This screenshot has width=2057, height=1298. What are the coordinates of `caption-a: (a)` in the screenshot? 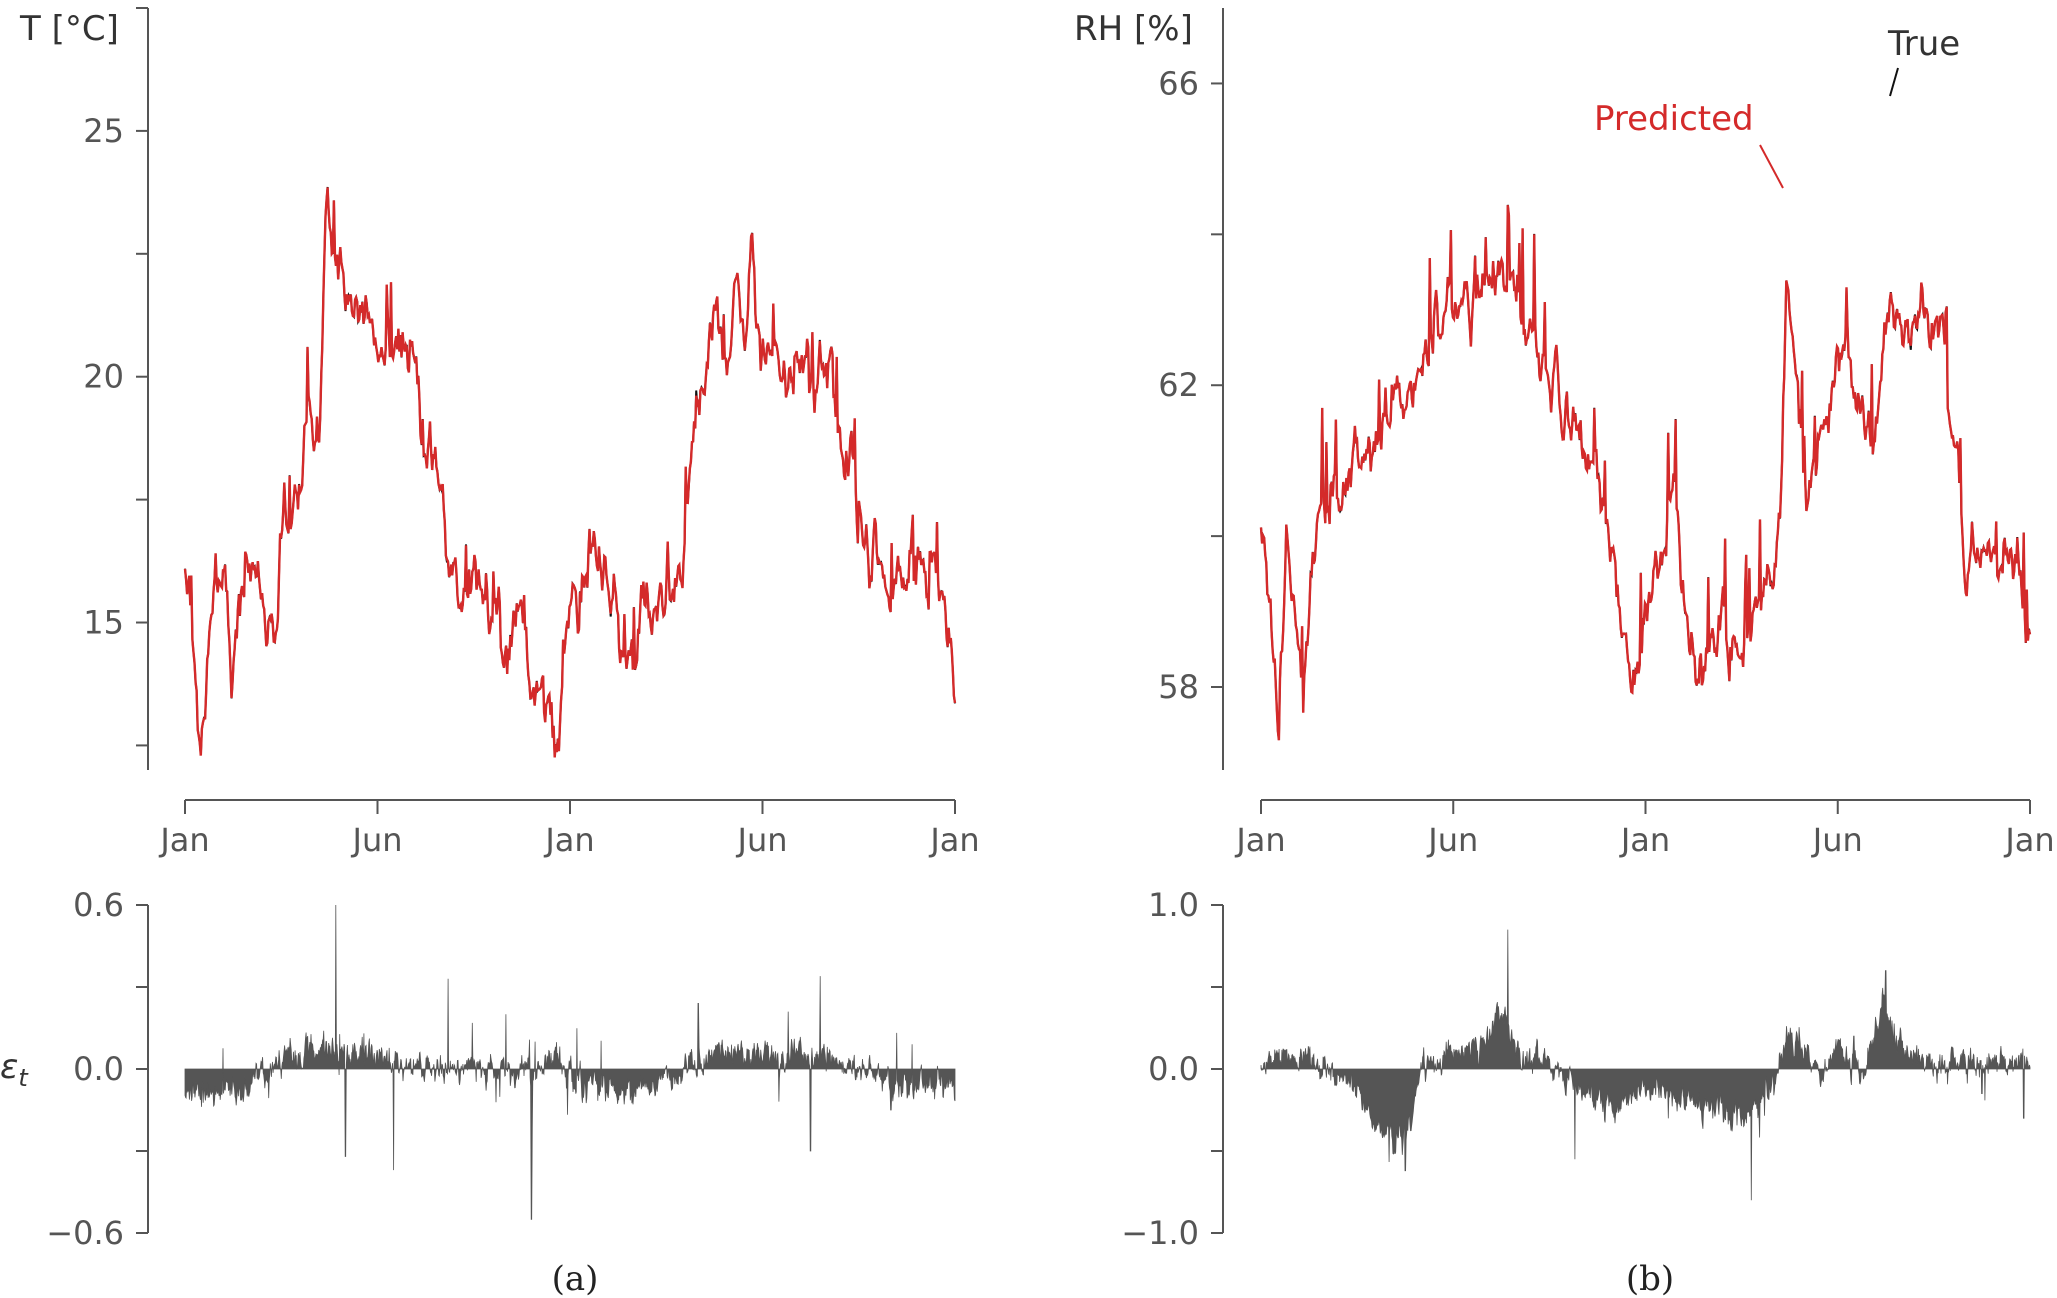 It's located at (575, 1278).